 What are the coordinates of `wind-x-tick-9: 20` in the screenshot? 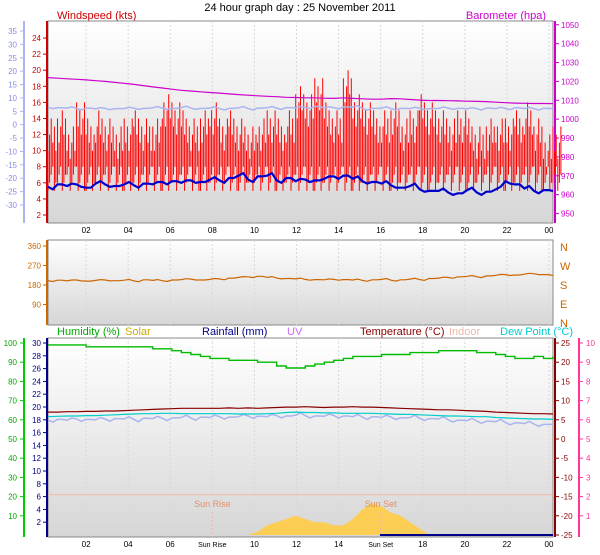 It's located at (464, 230).